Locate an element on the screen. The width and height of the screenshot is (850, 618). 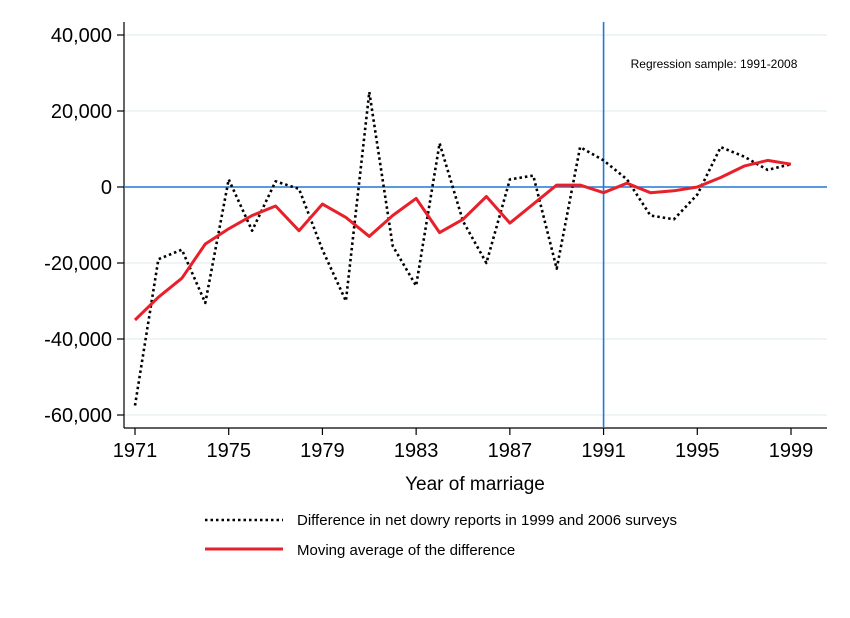
x-tick-label: 1999 is located at coordinates (791, 451).